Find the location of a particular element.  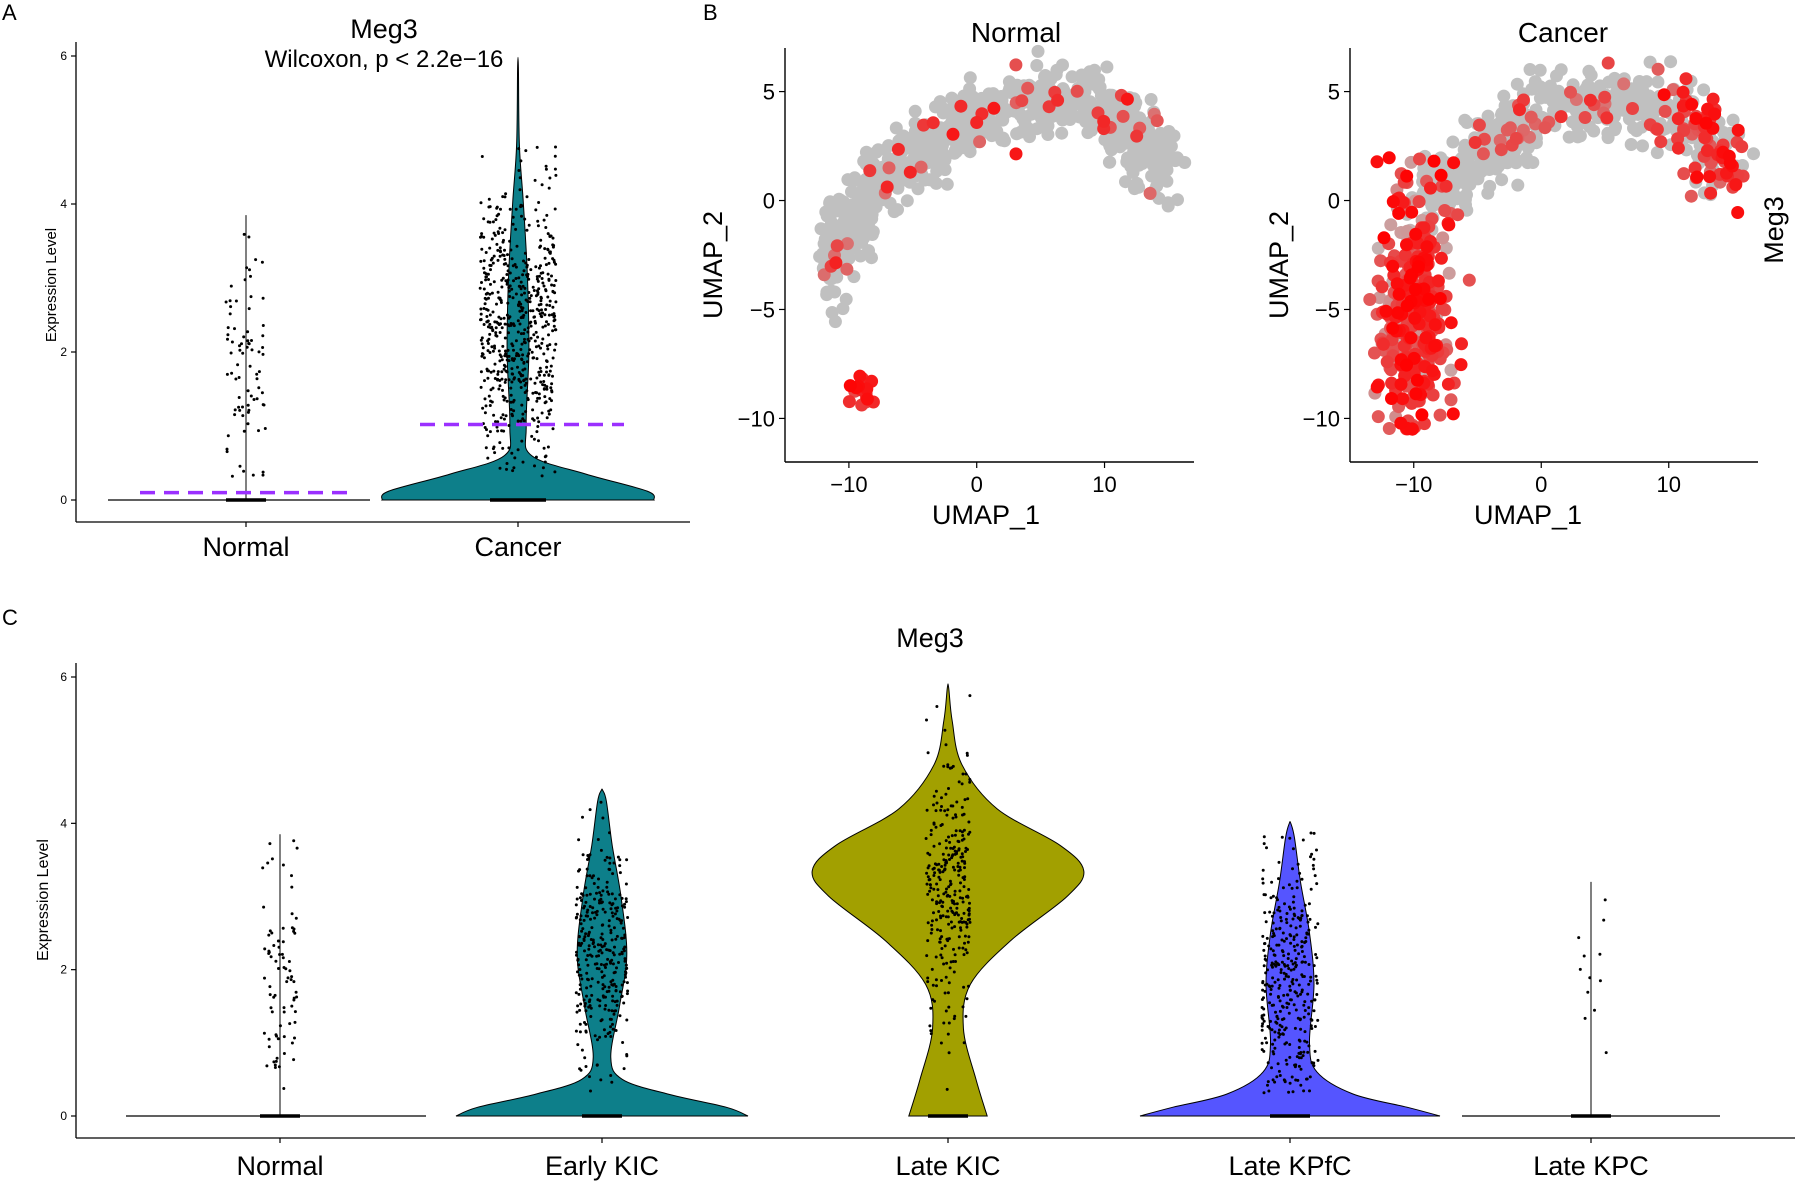

panel-b-normal: Normal UMAP_1 UMAP_2 −10−505−10 0 10 is located at coordinates (946, 273).